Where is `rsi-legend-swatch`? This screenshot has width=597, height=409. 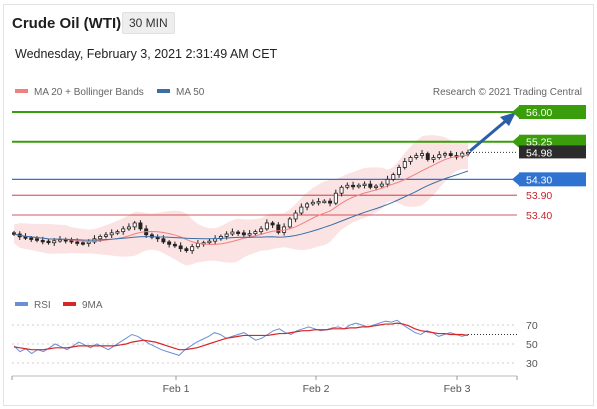 rsi-legend-swatch is located at coordinates (21, 304).